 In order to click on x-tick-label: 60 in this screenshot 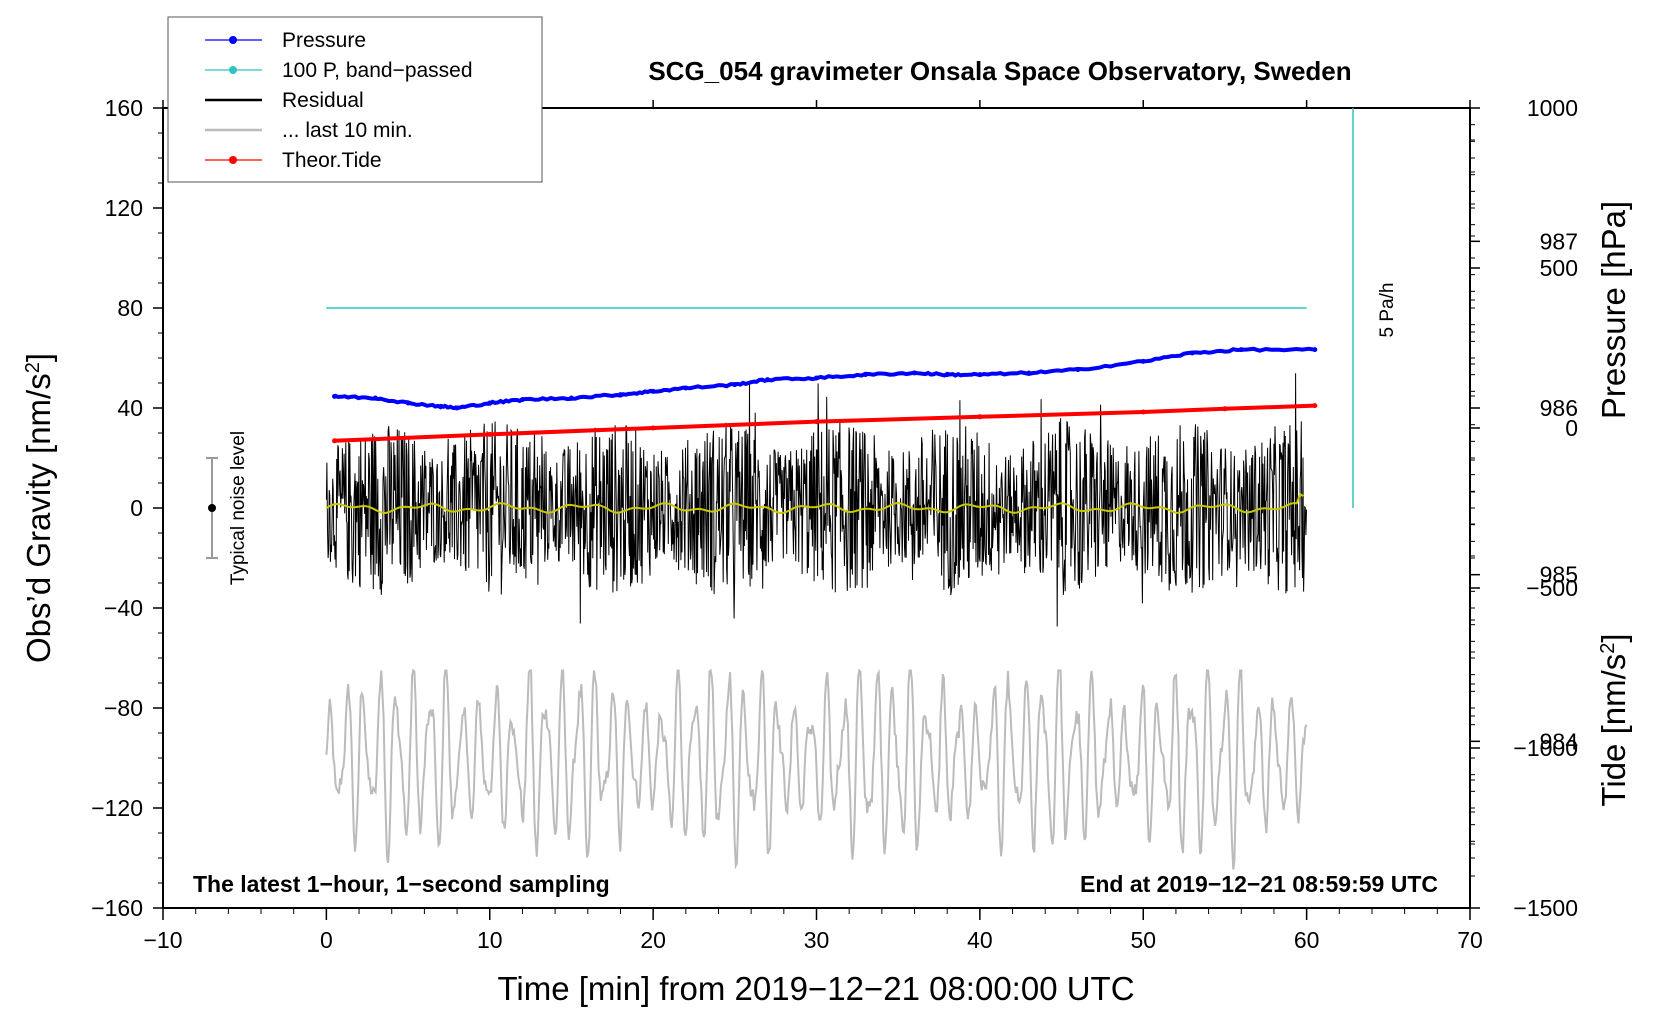, I will do `click(1307, 940)`.